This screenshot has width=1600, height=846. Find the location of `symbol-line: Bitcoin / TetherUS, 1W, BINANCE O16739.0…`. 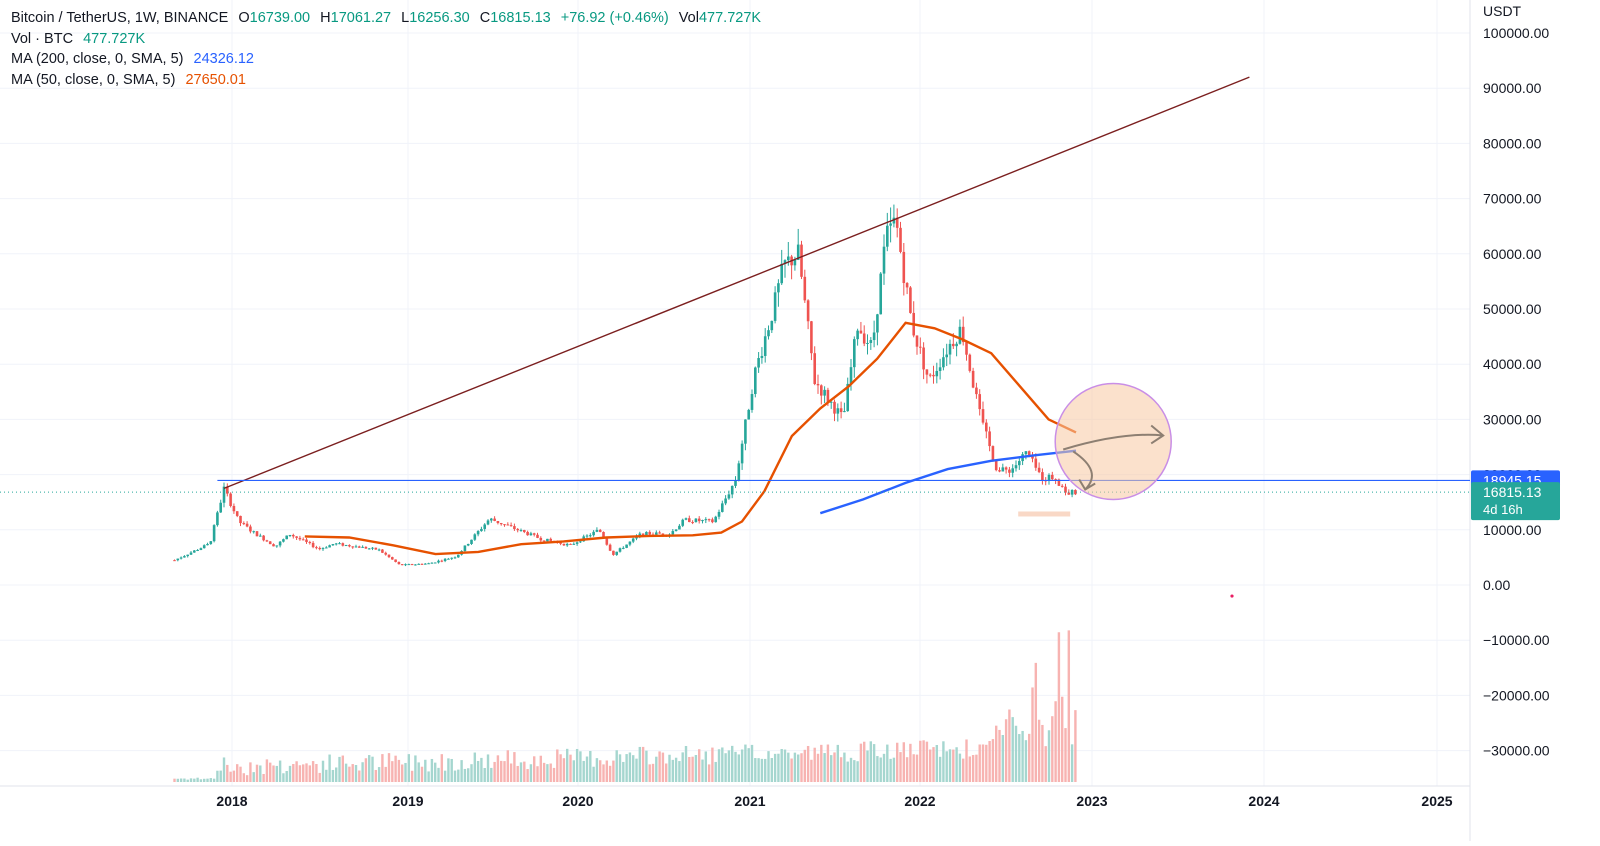

symbol-line: Bitcoin / TetherUS, 1W, BINANCE O16739.0… is located at coordinates (386, 18).